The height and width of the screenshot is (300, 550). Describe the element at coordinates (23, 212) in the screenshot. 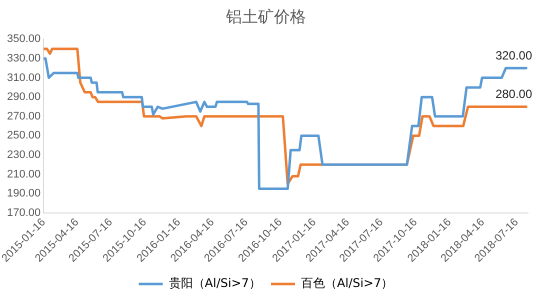

I see `y-tick-label: 170.00` at that location.